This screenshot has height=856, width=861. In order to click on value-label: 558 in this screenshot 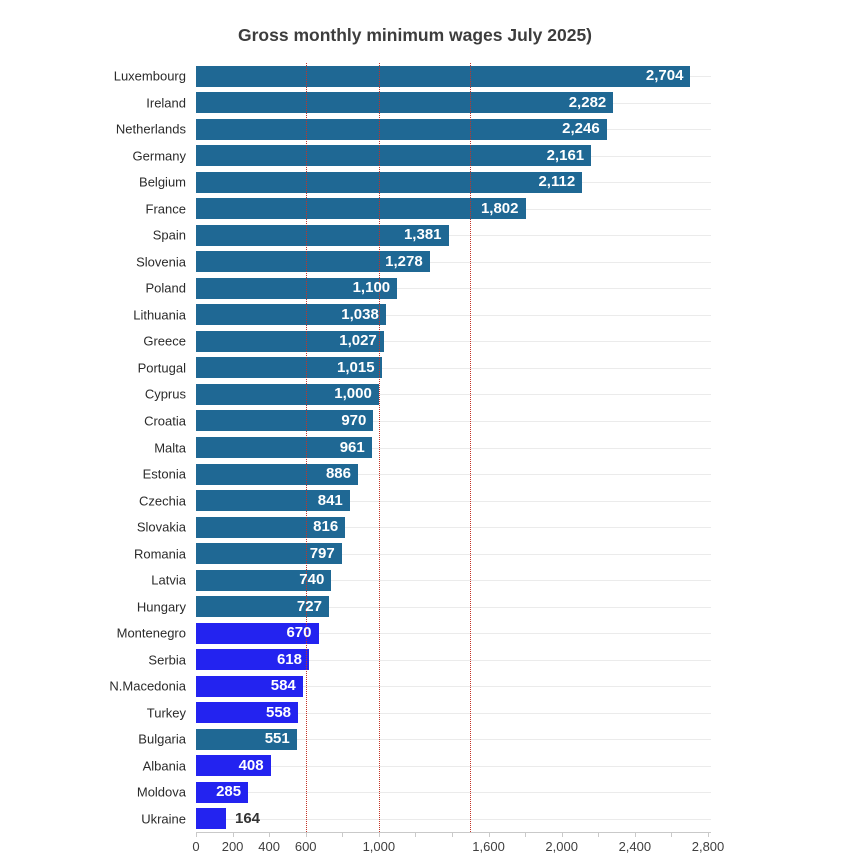, I will do `click(279, 712)`.